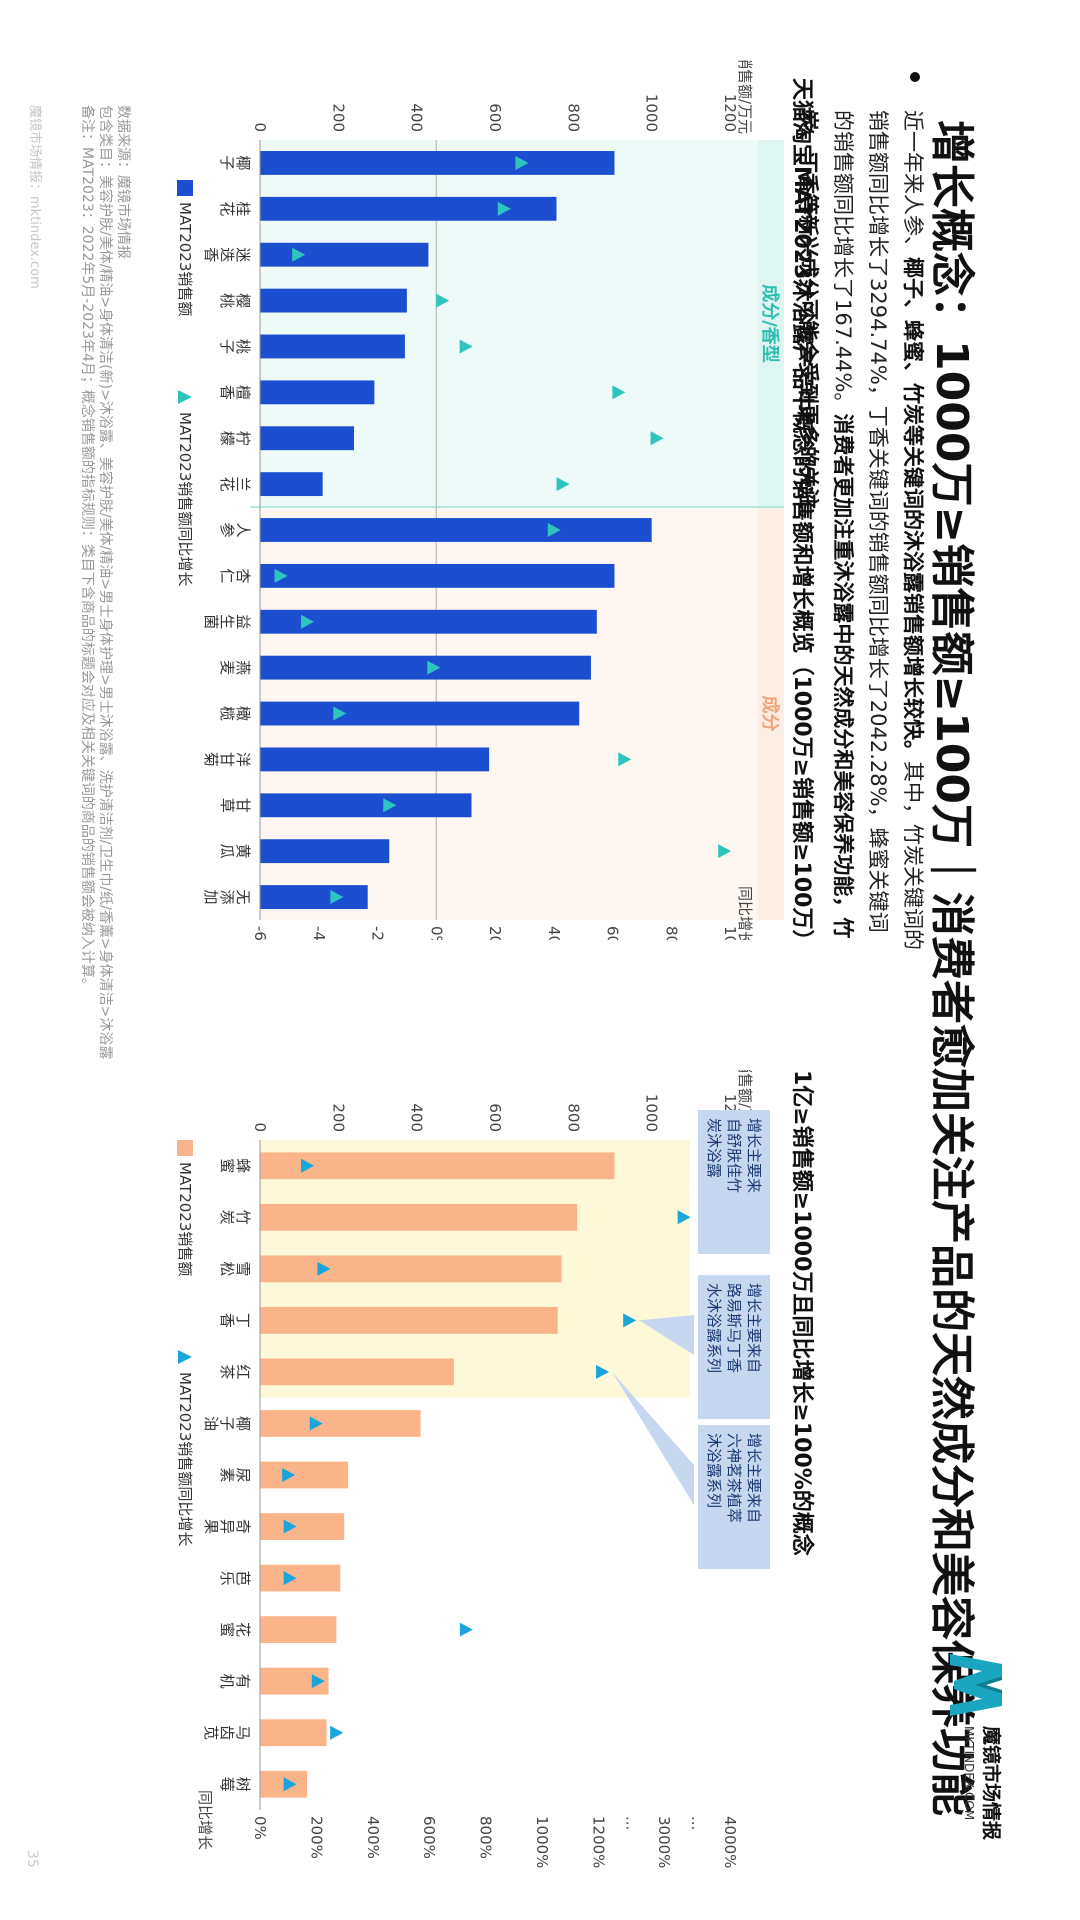 The height and width of the screenshot is (1920, 1080). Describe the element at coordinates (486, 1837) in the screenshot. I see `y2-tick-label: 800%` at that location.